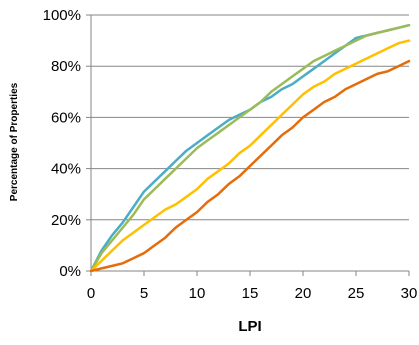  Describe the element at coordinates (14, 141) in the screenshot. I see `y-axis-title: Percentage of Properties` at that location.